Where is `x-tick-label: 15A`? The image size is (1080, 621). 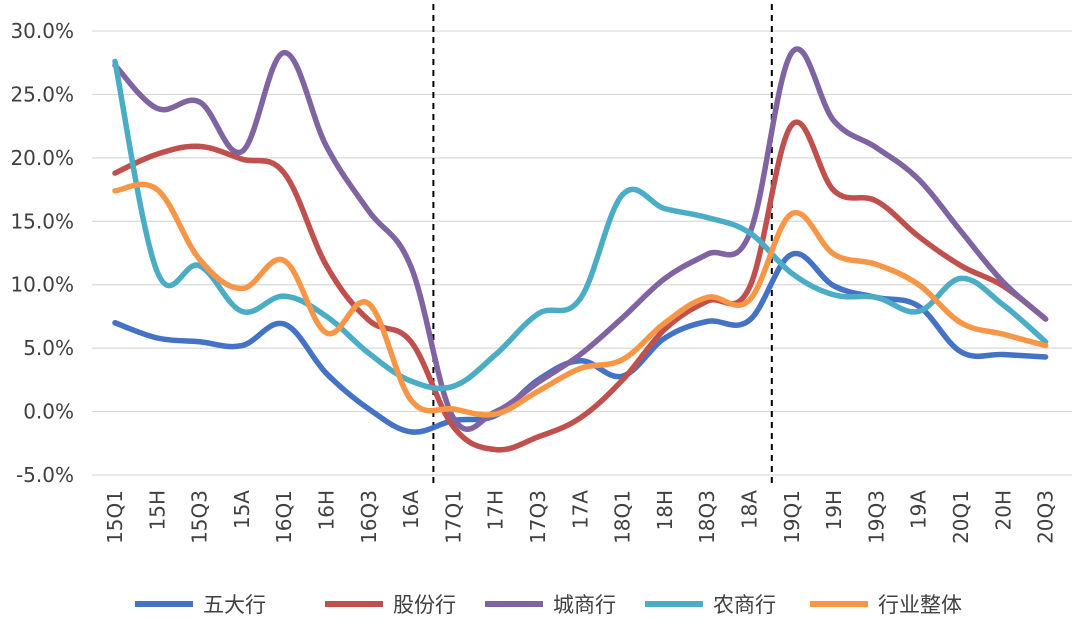
x-tick-label: 15A is located at coordinates (242, 509).